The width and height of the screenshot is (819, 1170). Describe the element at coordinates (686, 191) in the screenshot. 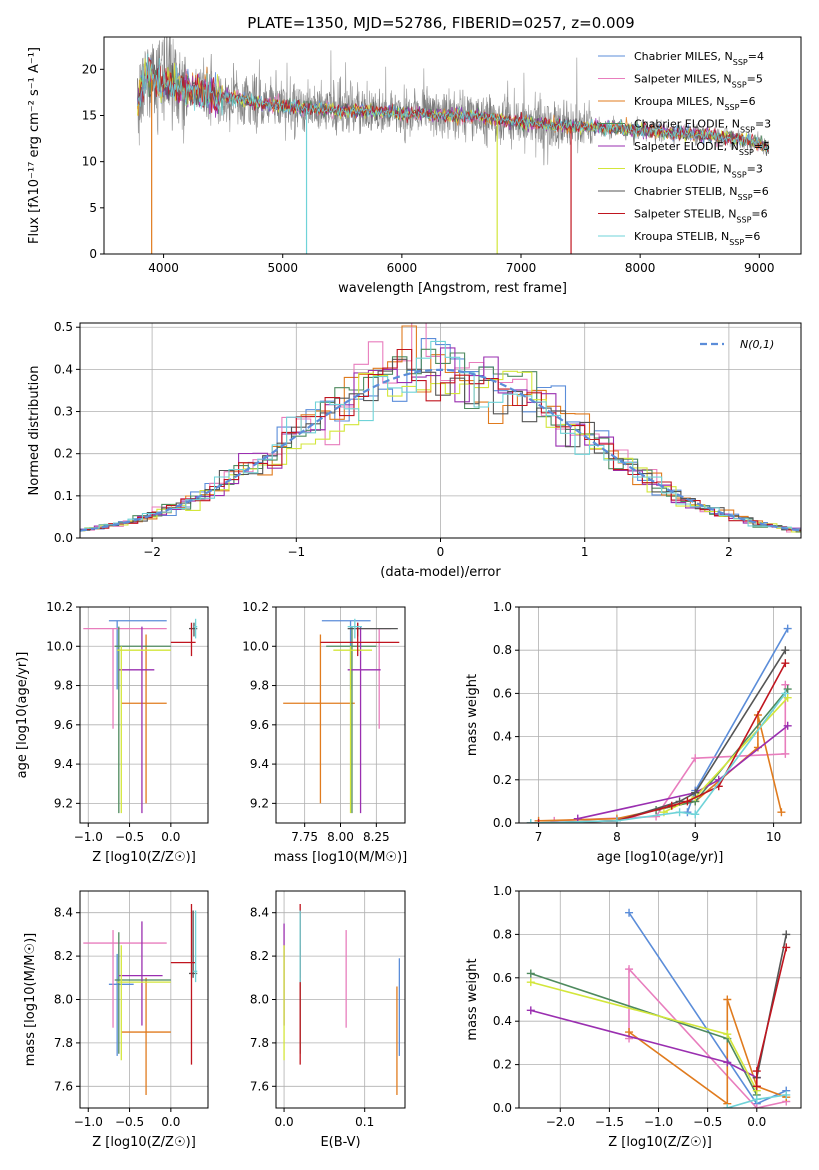

I see `legend-label-name: Chabrier STELIB, N` at that location.